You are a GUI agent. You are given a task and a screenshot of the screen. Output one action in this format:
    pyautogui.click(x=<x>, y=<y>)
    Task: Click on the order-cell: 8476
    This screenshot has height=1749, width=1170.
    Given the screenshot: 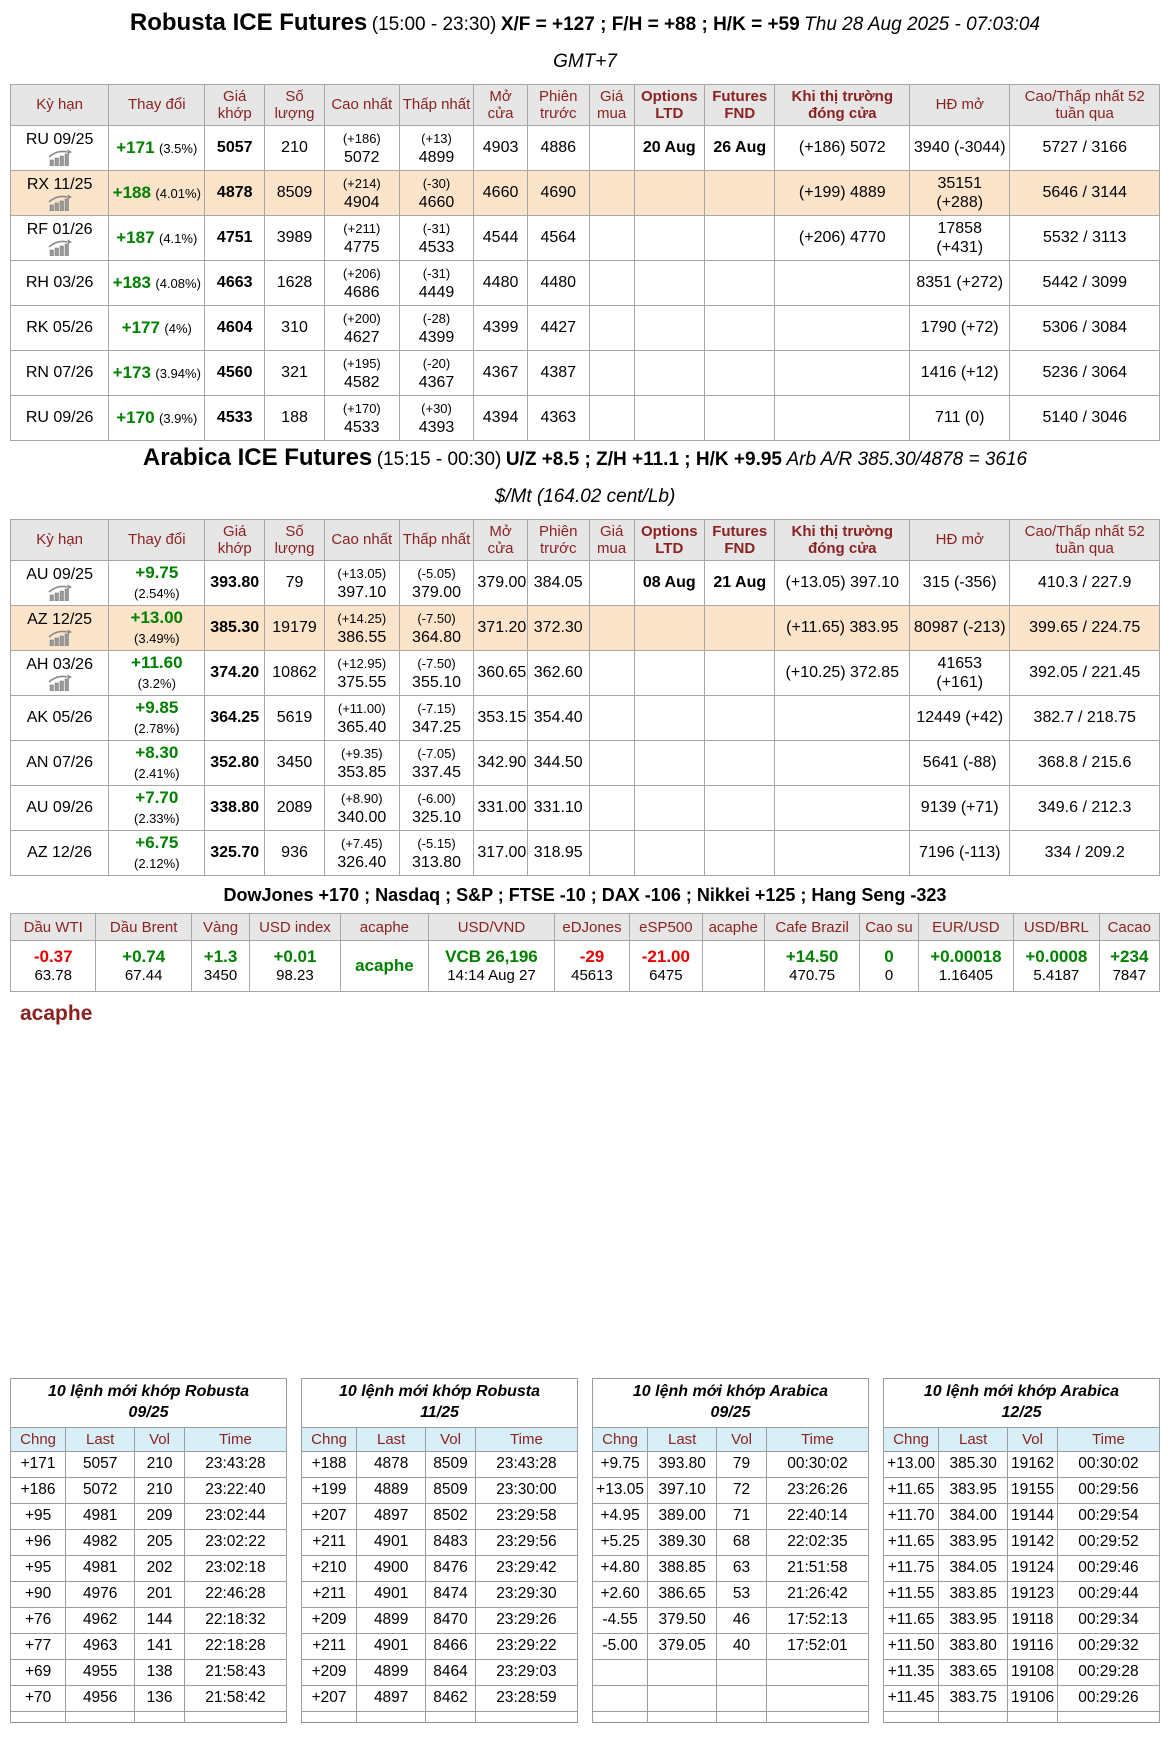 What is the action you would take?
    pyautogui.click(x=450, y=1568)
    